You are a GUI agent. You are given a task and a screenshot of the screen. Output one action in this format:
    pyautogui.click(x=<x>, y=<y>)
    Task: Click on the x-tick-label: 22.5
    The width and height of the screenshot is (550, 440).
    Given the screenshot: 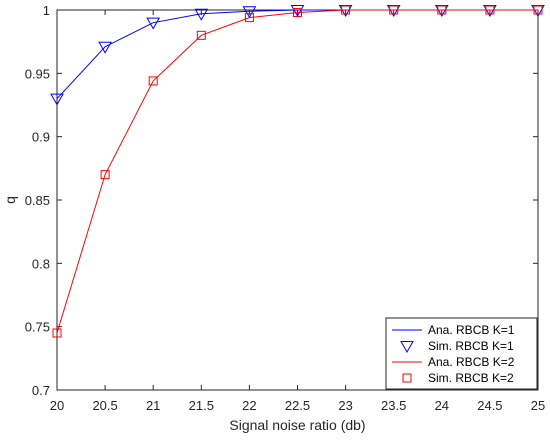 What is the action you would take?
    pyautogui.click(x=297, y=405)
    